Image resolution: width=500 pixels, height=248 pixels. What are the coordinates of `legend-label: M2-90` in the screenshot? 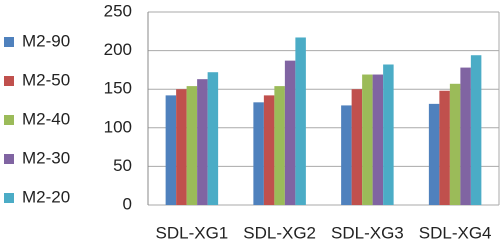 It's located at (46, 40).